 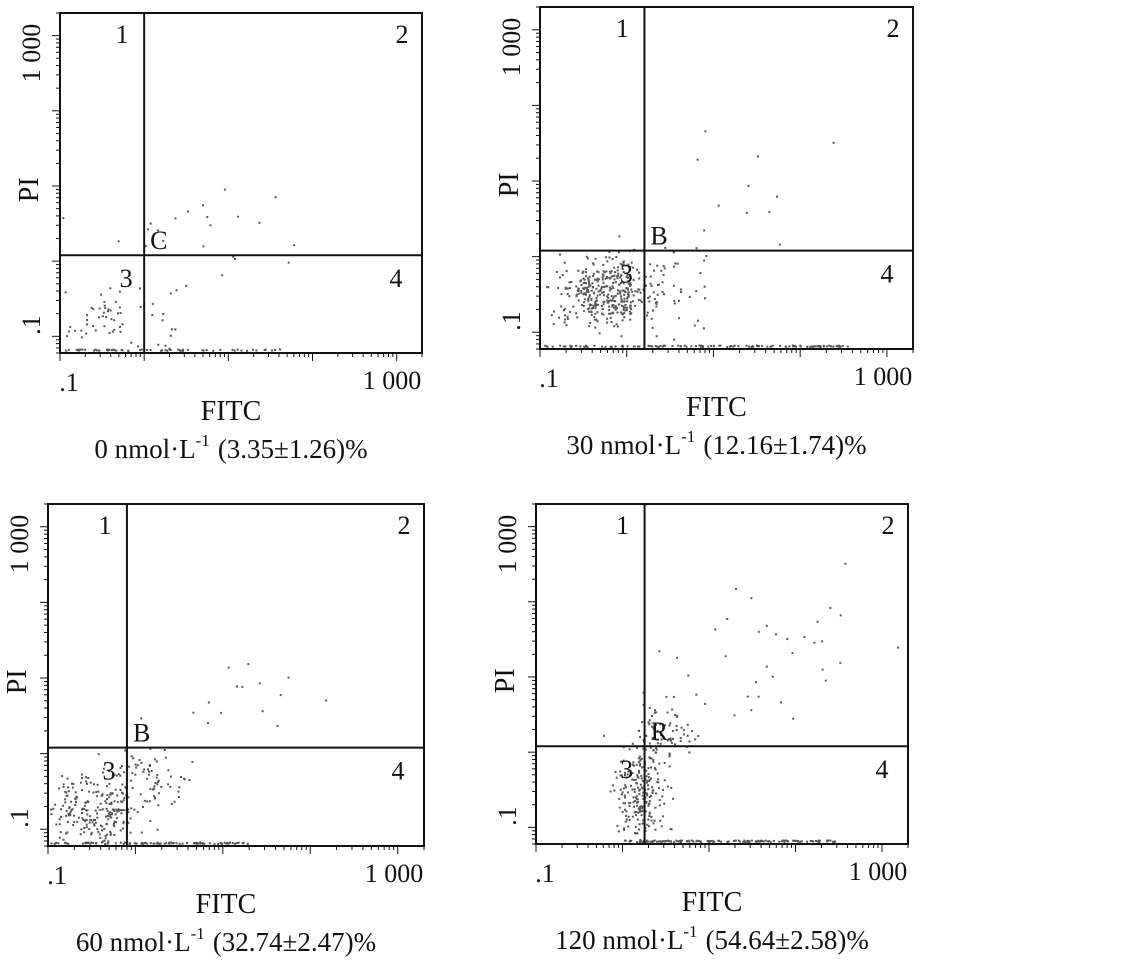 I want to click on plot-frame, so click(x=726, y=178).